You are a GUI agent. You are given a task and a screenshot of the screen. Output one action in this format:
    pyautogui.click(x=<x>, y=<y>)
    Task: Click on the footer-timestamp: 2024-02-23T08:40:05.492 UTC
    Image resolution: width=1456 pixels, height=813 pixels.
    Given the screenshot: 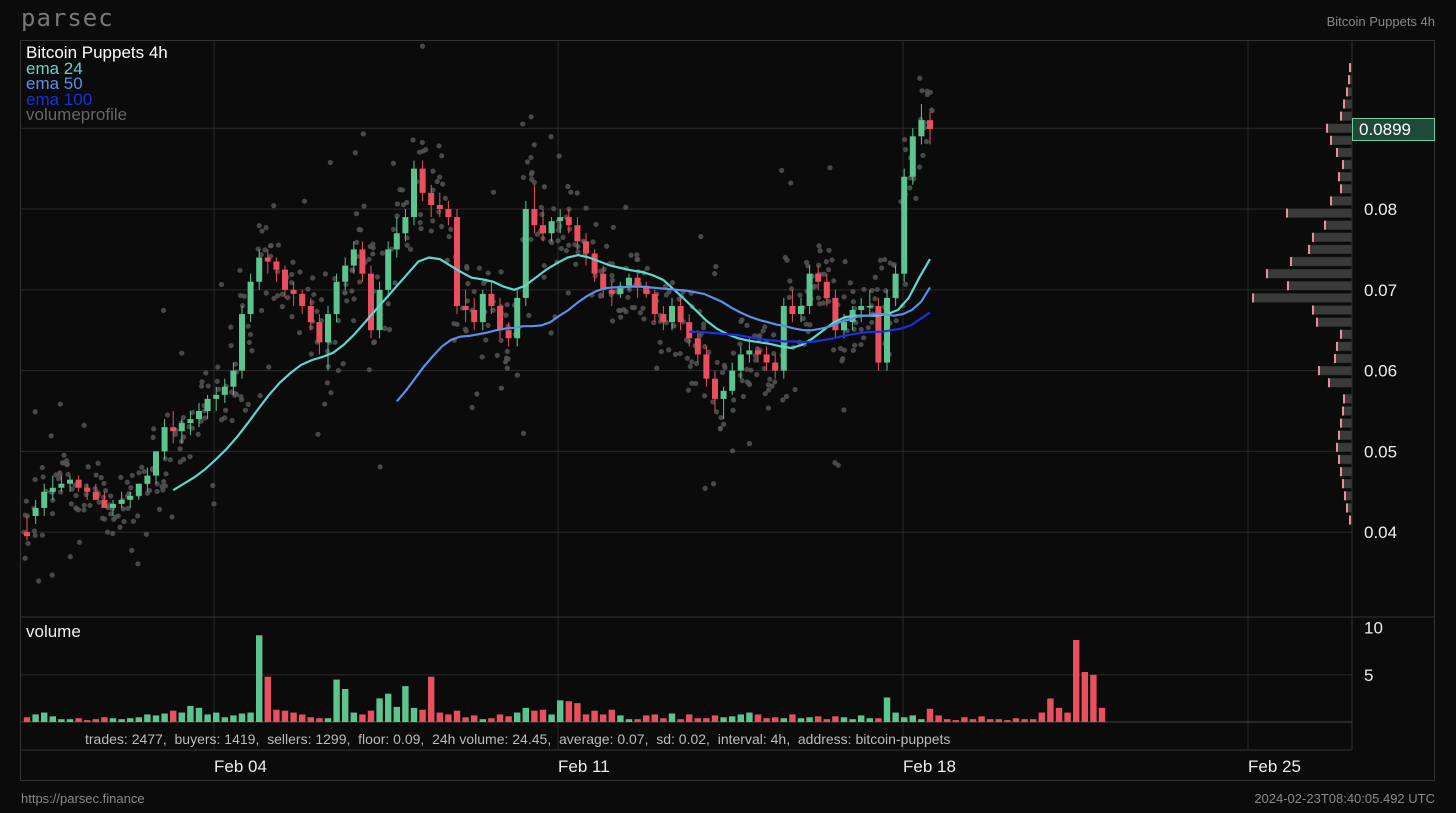 What is the action you would take?
    pyautogui.click(x=1344, y=798)
    